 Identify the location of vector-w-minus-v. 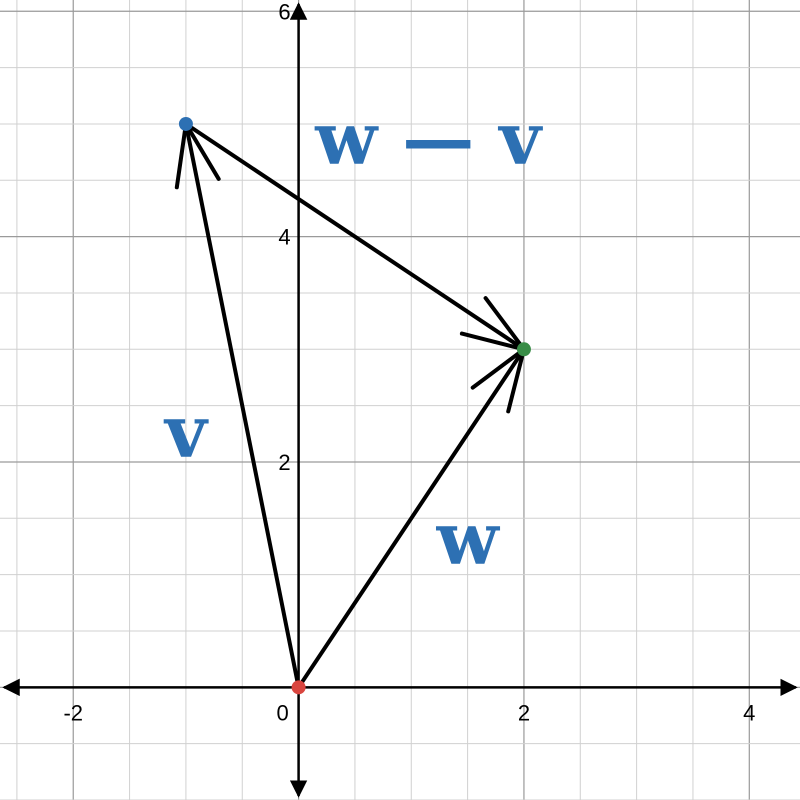
(354, 236).